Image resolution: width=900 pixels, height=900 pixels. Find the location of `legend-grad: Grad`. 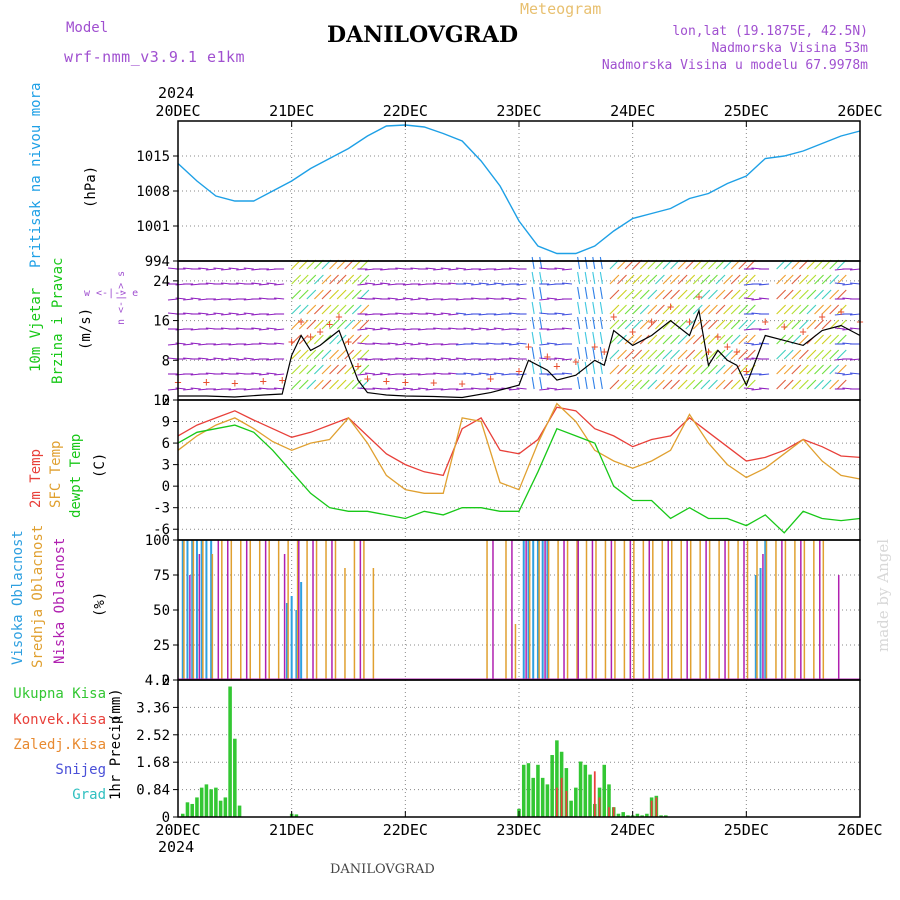

legend-grad: Grad is located at coordinates (89, 795).